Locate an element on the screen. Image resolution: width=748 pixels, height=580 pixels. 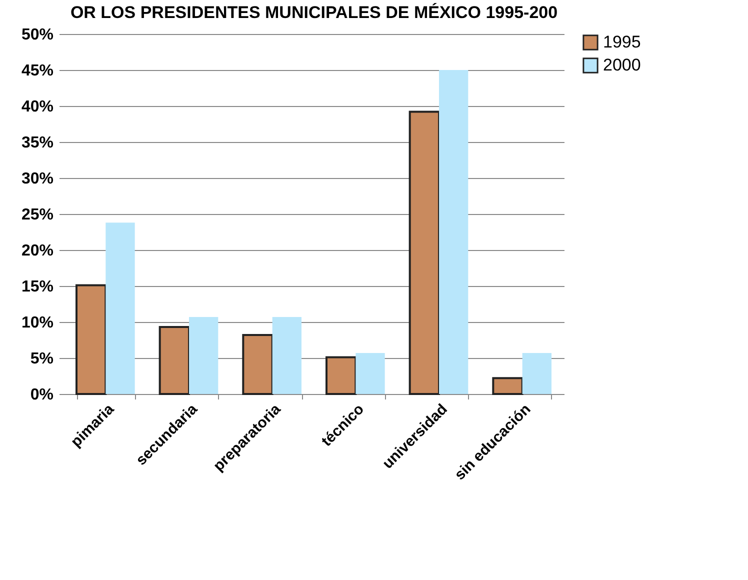
y-tick-label: 15% is located at coordinates (37, 287).